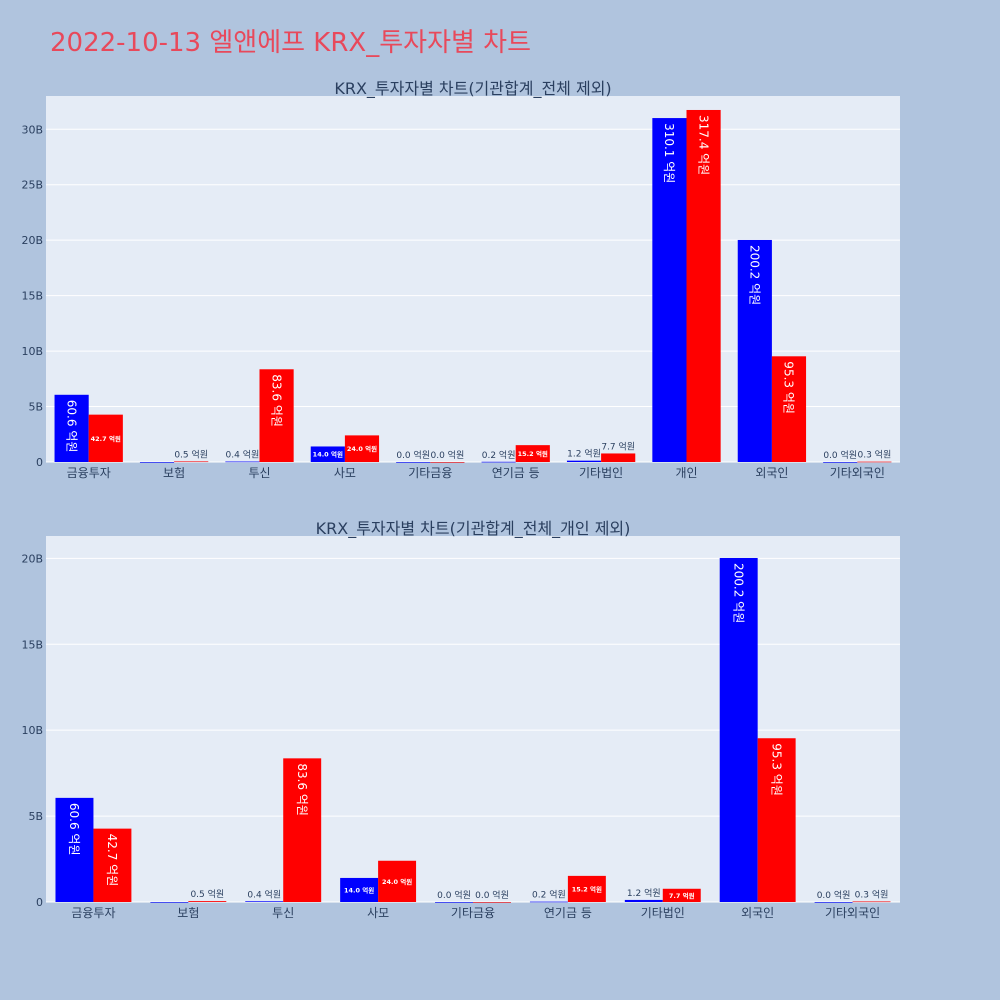 Image resolution: width=1000 pixels, height=1000 pixels. What do you see at coordinates (191, 454) in the screenshot?
I see `bar-value-label: 0.5 억원` at bounding box center [191, 454].